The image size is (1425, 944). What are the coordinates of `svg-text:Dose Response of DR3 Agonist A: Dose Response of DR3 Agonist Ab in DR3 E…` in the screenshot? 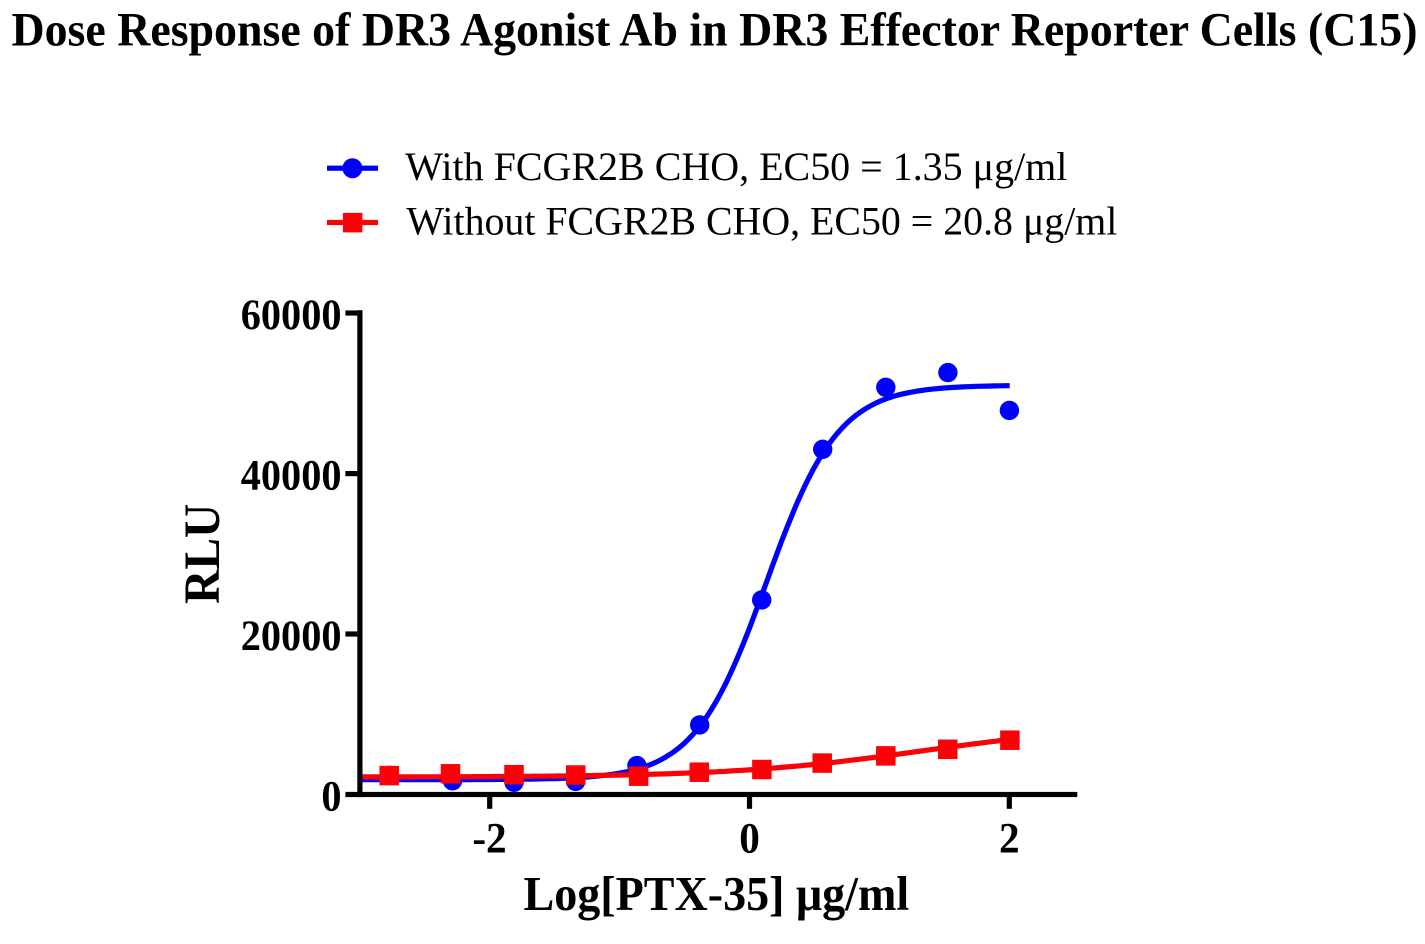 It's located at (714, 31).